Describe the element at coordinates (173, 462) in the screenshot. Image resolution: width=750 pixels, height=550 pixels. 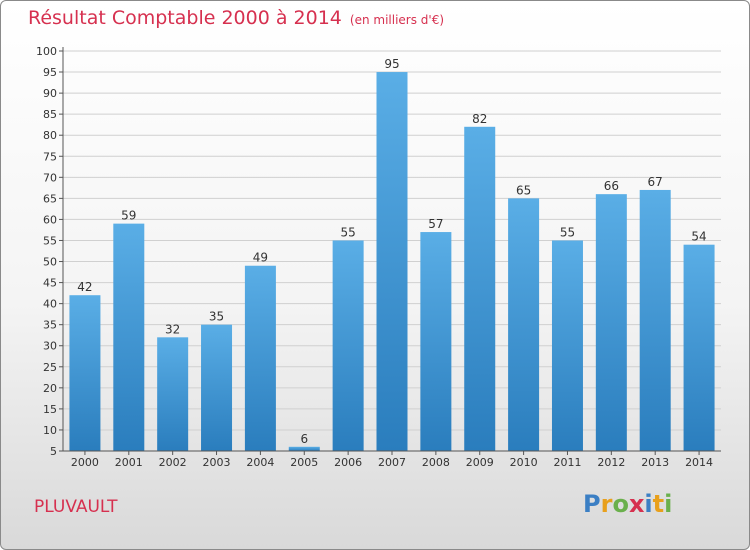
I see `x-tick-label: 2002` at that location.